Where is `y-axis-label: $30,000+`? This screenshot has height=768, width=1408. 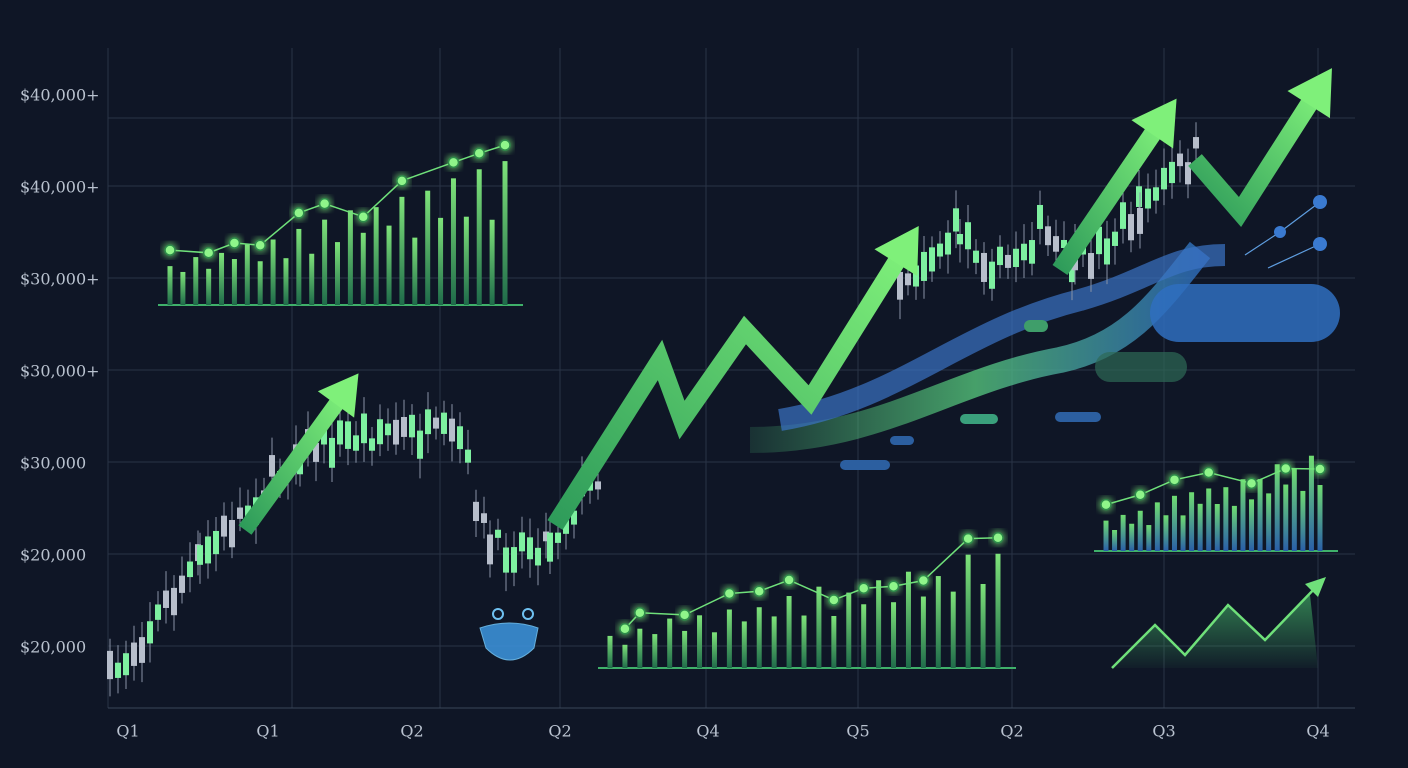
y-axis-label: $30,000+ is located at coordinates (60, 279).